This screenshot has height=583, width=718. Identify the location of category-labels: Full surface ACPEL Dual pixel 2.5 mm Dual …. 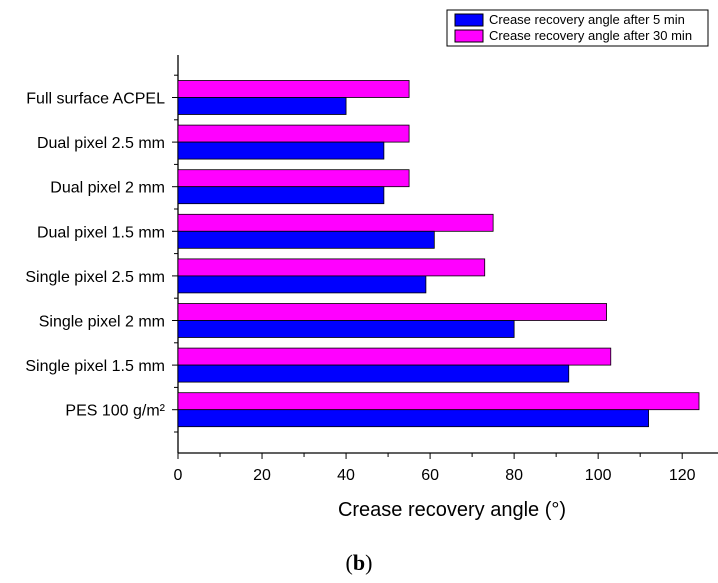
(95, 255).